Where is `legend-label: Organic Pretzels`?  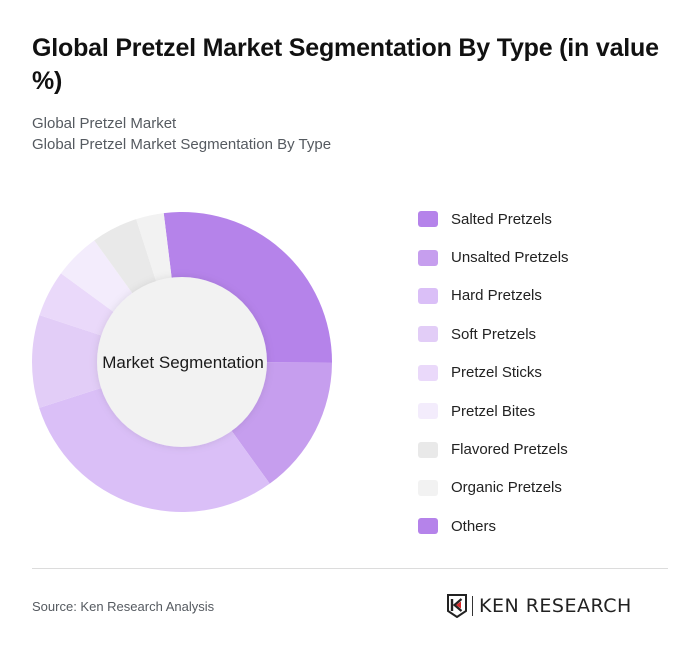 legend-label: Organic Pretzels is located at coordinates (506, 488).